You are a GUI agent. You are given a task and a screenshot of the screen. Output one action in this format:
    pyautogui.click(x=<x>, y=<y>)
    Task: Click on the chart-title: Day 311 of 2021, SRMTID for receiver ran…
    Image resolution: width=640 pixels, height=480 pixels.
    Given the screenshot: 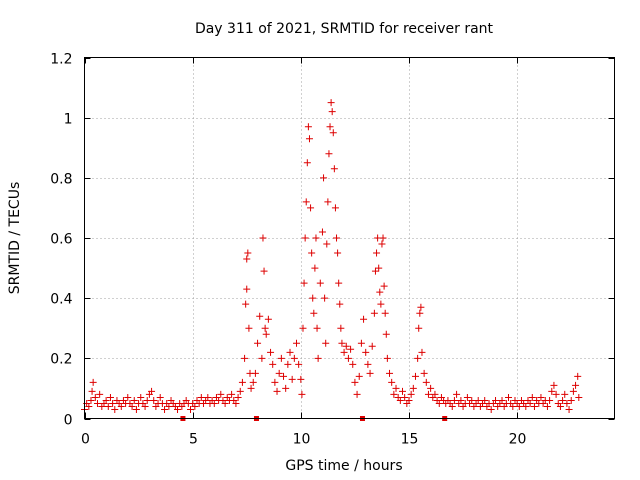 What is the action you would take?
    pyautogui.click(x=344, y=29)
    